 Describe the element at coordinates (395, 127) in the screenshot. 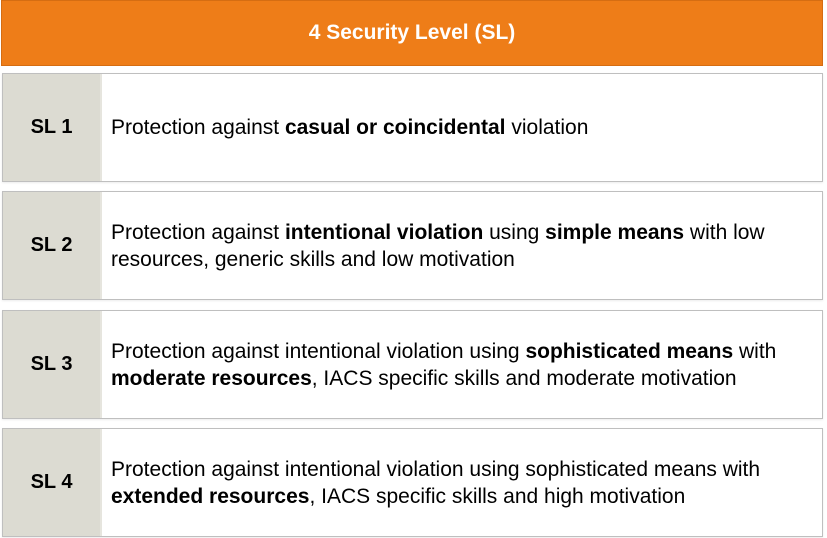

I see `description-emphasis: casual or coincidental` at that location.